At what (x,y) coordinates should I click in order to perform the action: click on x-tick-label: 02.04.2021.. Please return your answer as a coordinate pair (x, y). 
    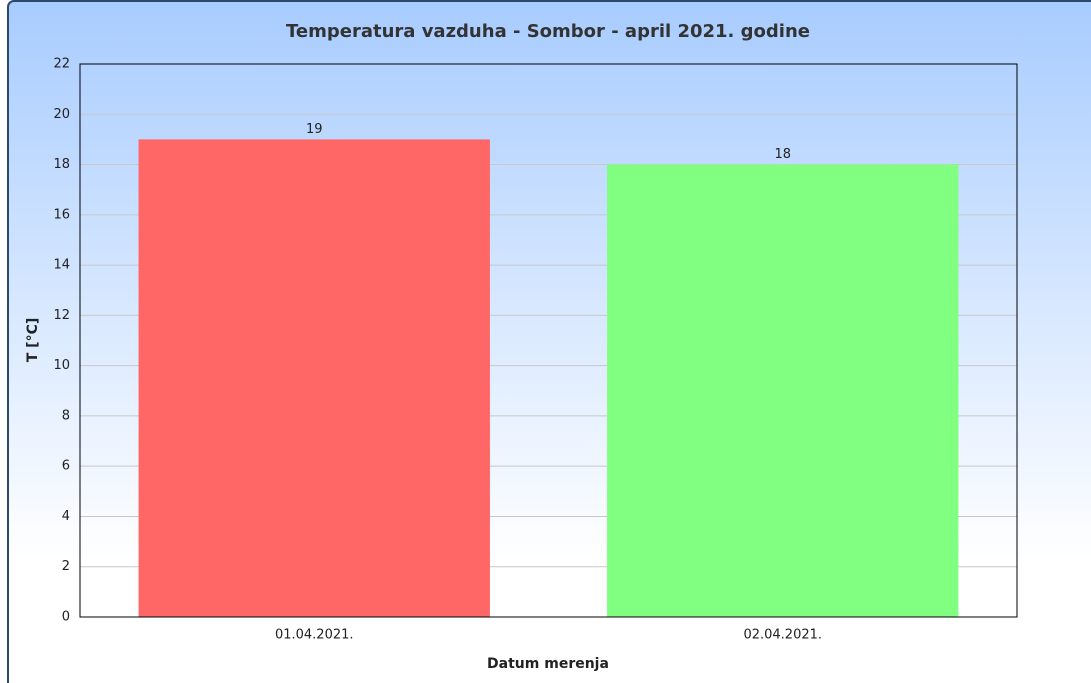
    Looking at the image, I should click on (782, 635).